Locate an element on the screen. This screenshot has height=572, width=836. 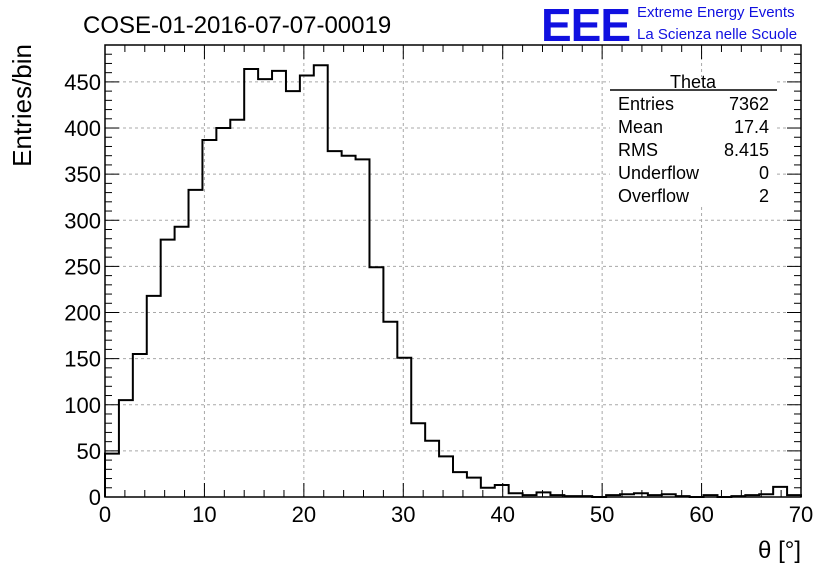
x-tick-label: 50 is located at coordinates (602, 514).